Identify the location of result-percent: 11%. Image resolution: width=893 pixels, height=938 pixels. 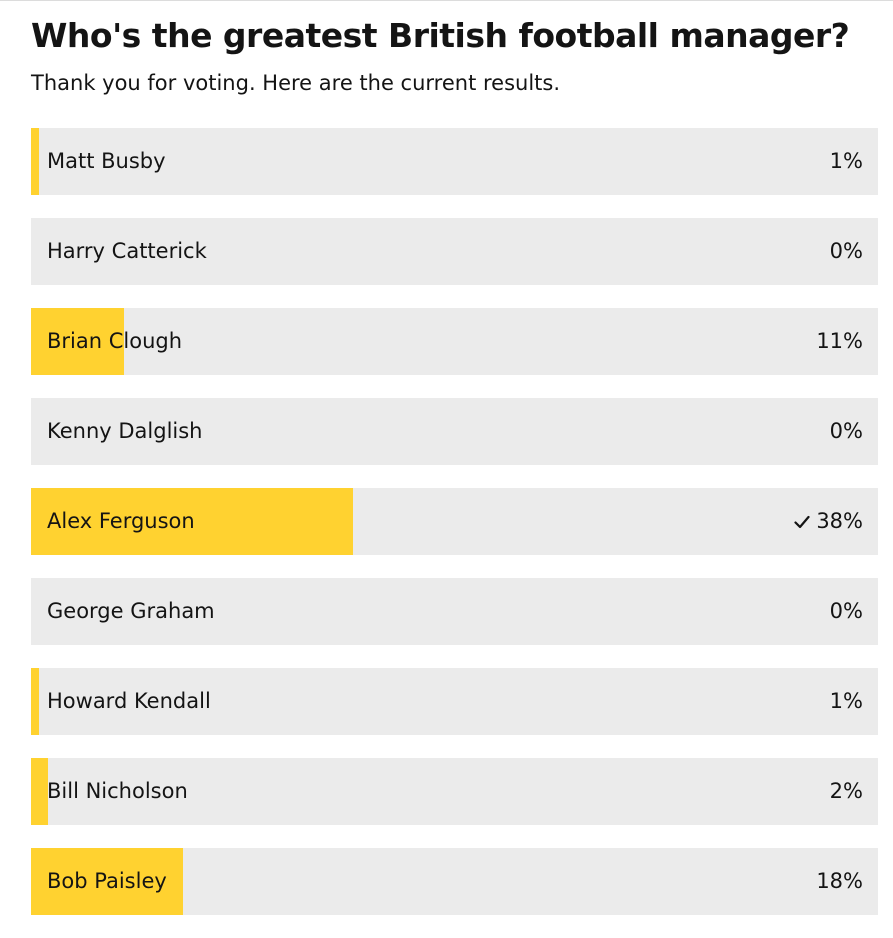
(839, 341).